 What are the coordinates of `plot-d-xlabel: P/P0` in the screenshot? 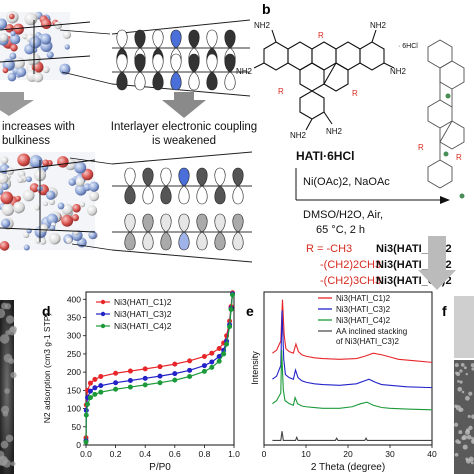 It's located at (160, 467).